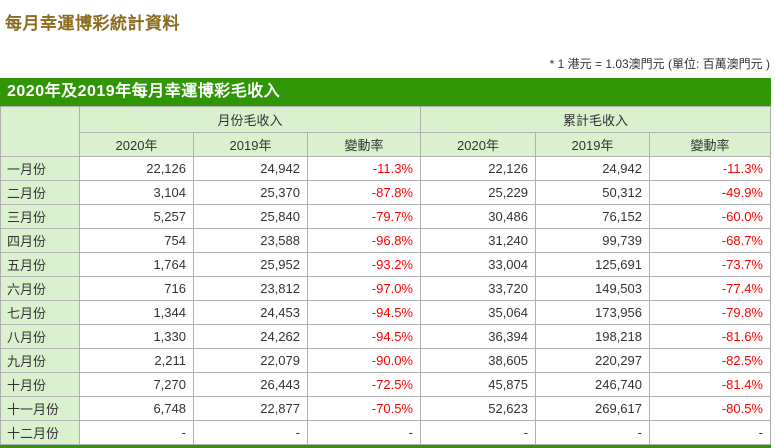  I want to click on monthly-2020-value: 3,104, so click(136, 192).